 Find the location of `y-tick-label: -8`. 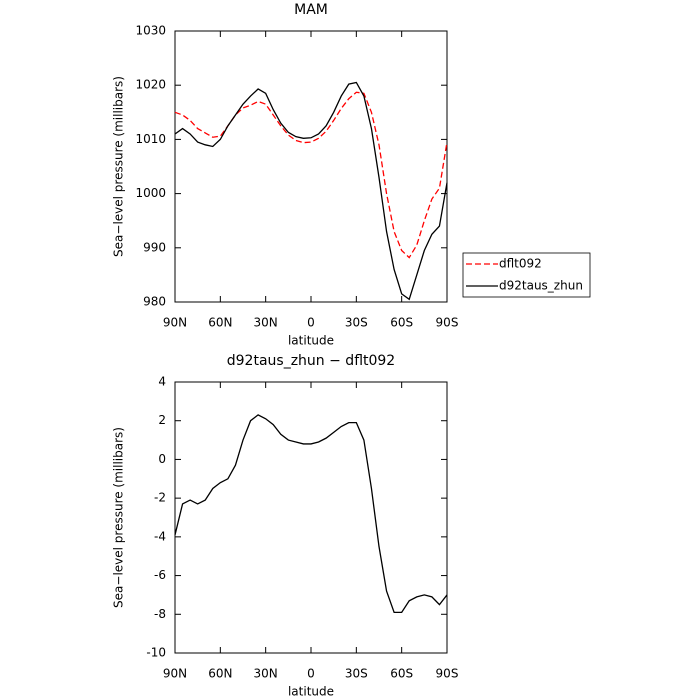

y-tick-label: -8 is located at coordinates (160, 614).